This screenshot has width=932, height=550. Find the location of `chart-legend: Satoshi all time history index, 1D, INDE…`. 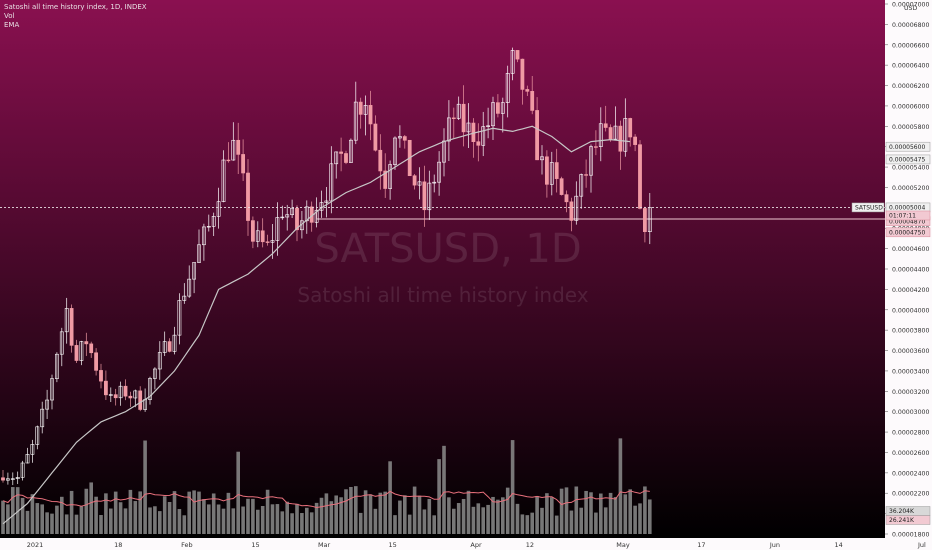

chart-legend: Satoshi all time history index, 1D, INDE… is located at coordinates (75, 16).